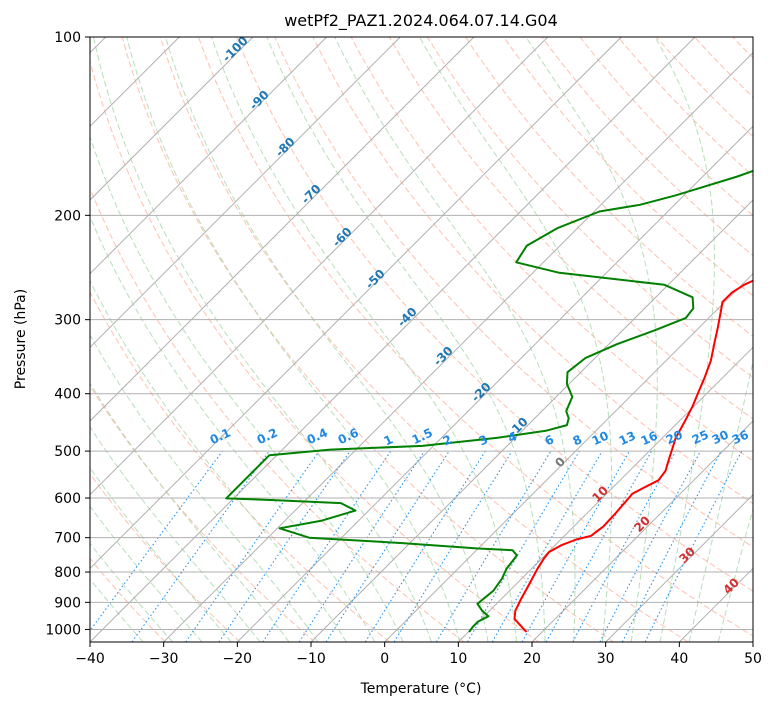 The image size is (775, 708). I want to click on y-tick-label: 600, so click(67, 499).